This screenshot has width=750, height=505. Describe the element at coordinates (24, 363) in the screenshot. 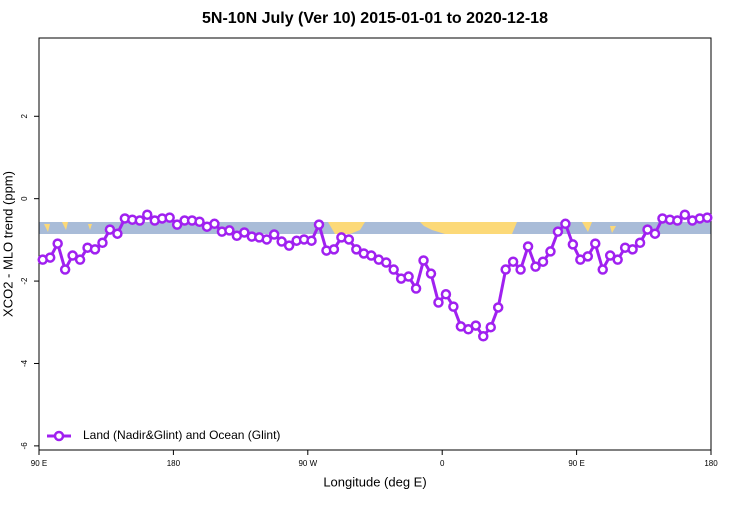

I see `y-tick-label: -4` at that location.